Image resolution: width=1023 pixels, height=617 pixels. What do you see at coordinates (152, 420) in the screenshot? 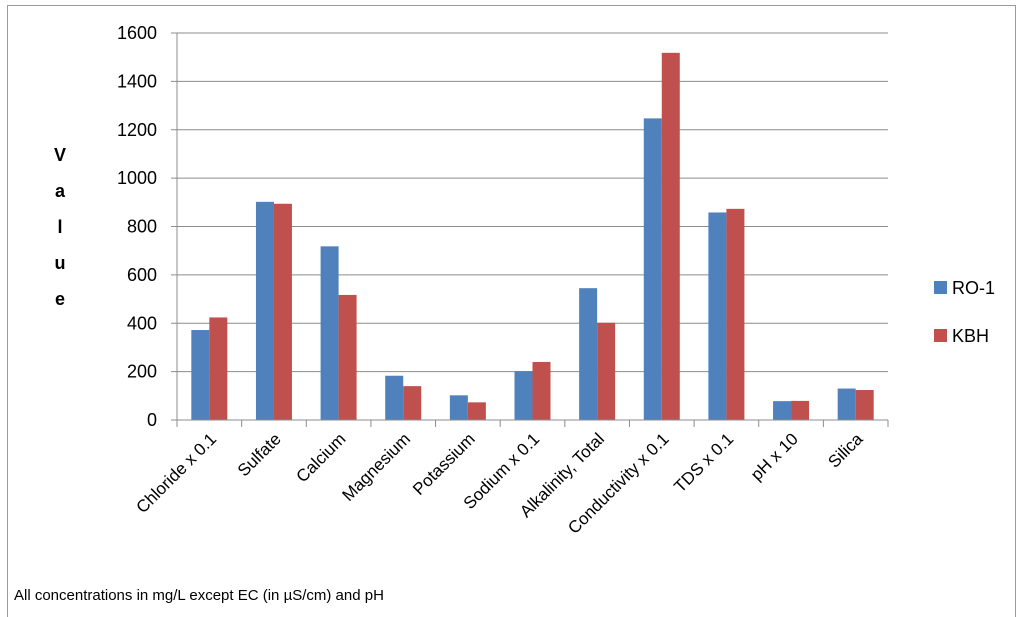
I see `y-tick-label: 0` at bounding box center [152, 420].